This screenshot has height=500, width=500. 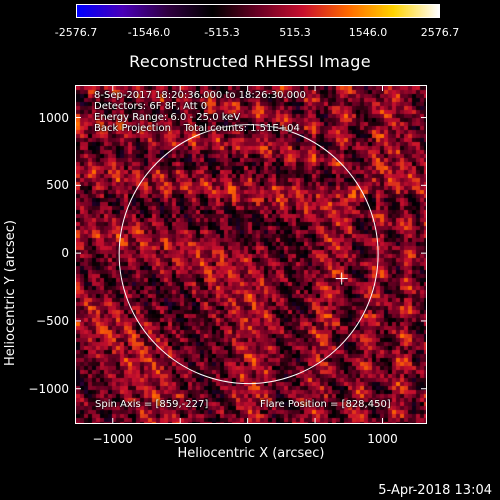 What do you see at coordinates (76, 32) in the screenshot?
I see `colorbar-tick: -2576.7` at bounding box center [76, 32].